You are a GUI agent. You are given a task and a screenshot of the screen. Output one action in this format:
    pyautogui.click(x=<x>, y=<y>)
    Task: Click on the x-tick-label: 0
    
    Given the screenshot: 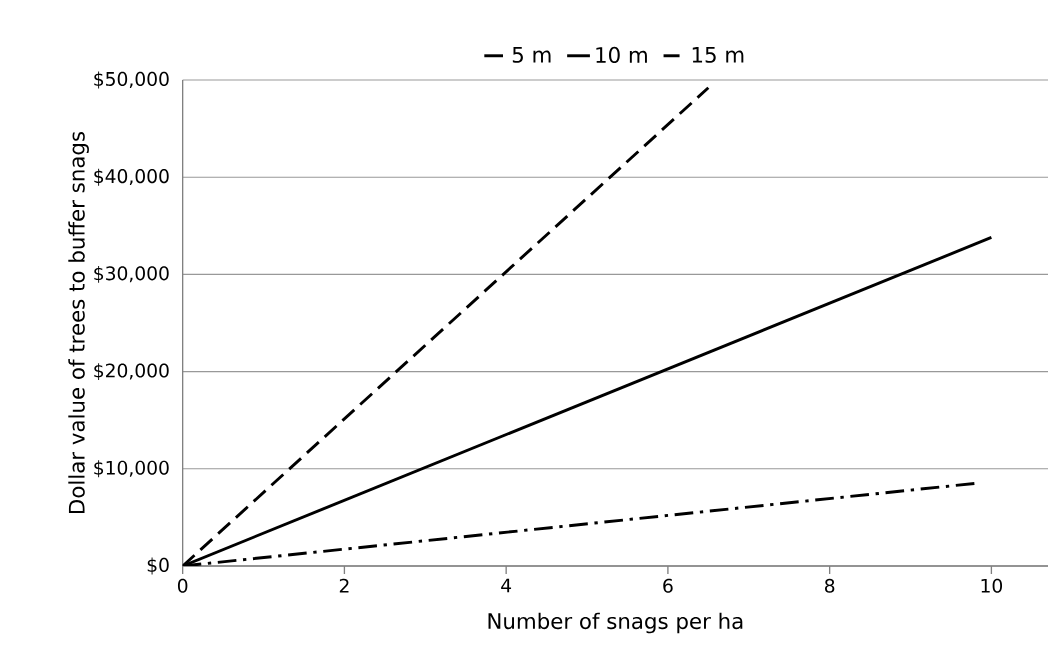 What is the action you would take?
    pyautogui.click(x=182, y=585)
    